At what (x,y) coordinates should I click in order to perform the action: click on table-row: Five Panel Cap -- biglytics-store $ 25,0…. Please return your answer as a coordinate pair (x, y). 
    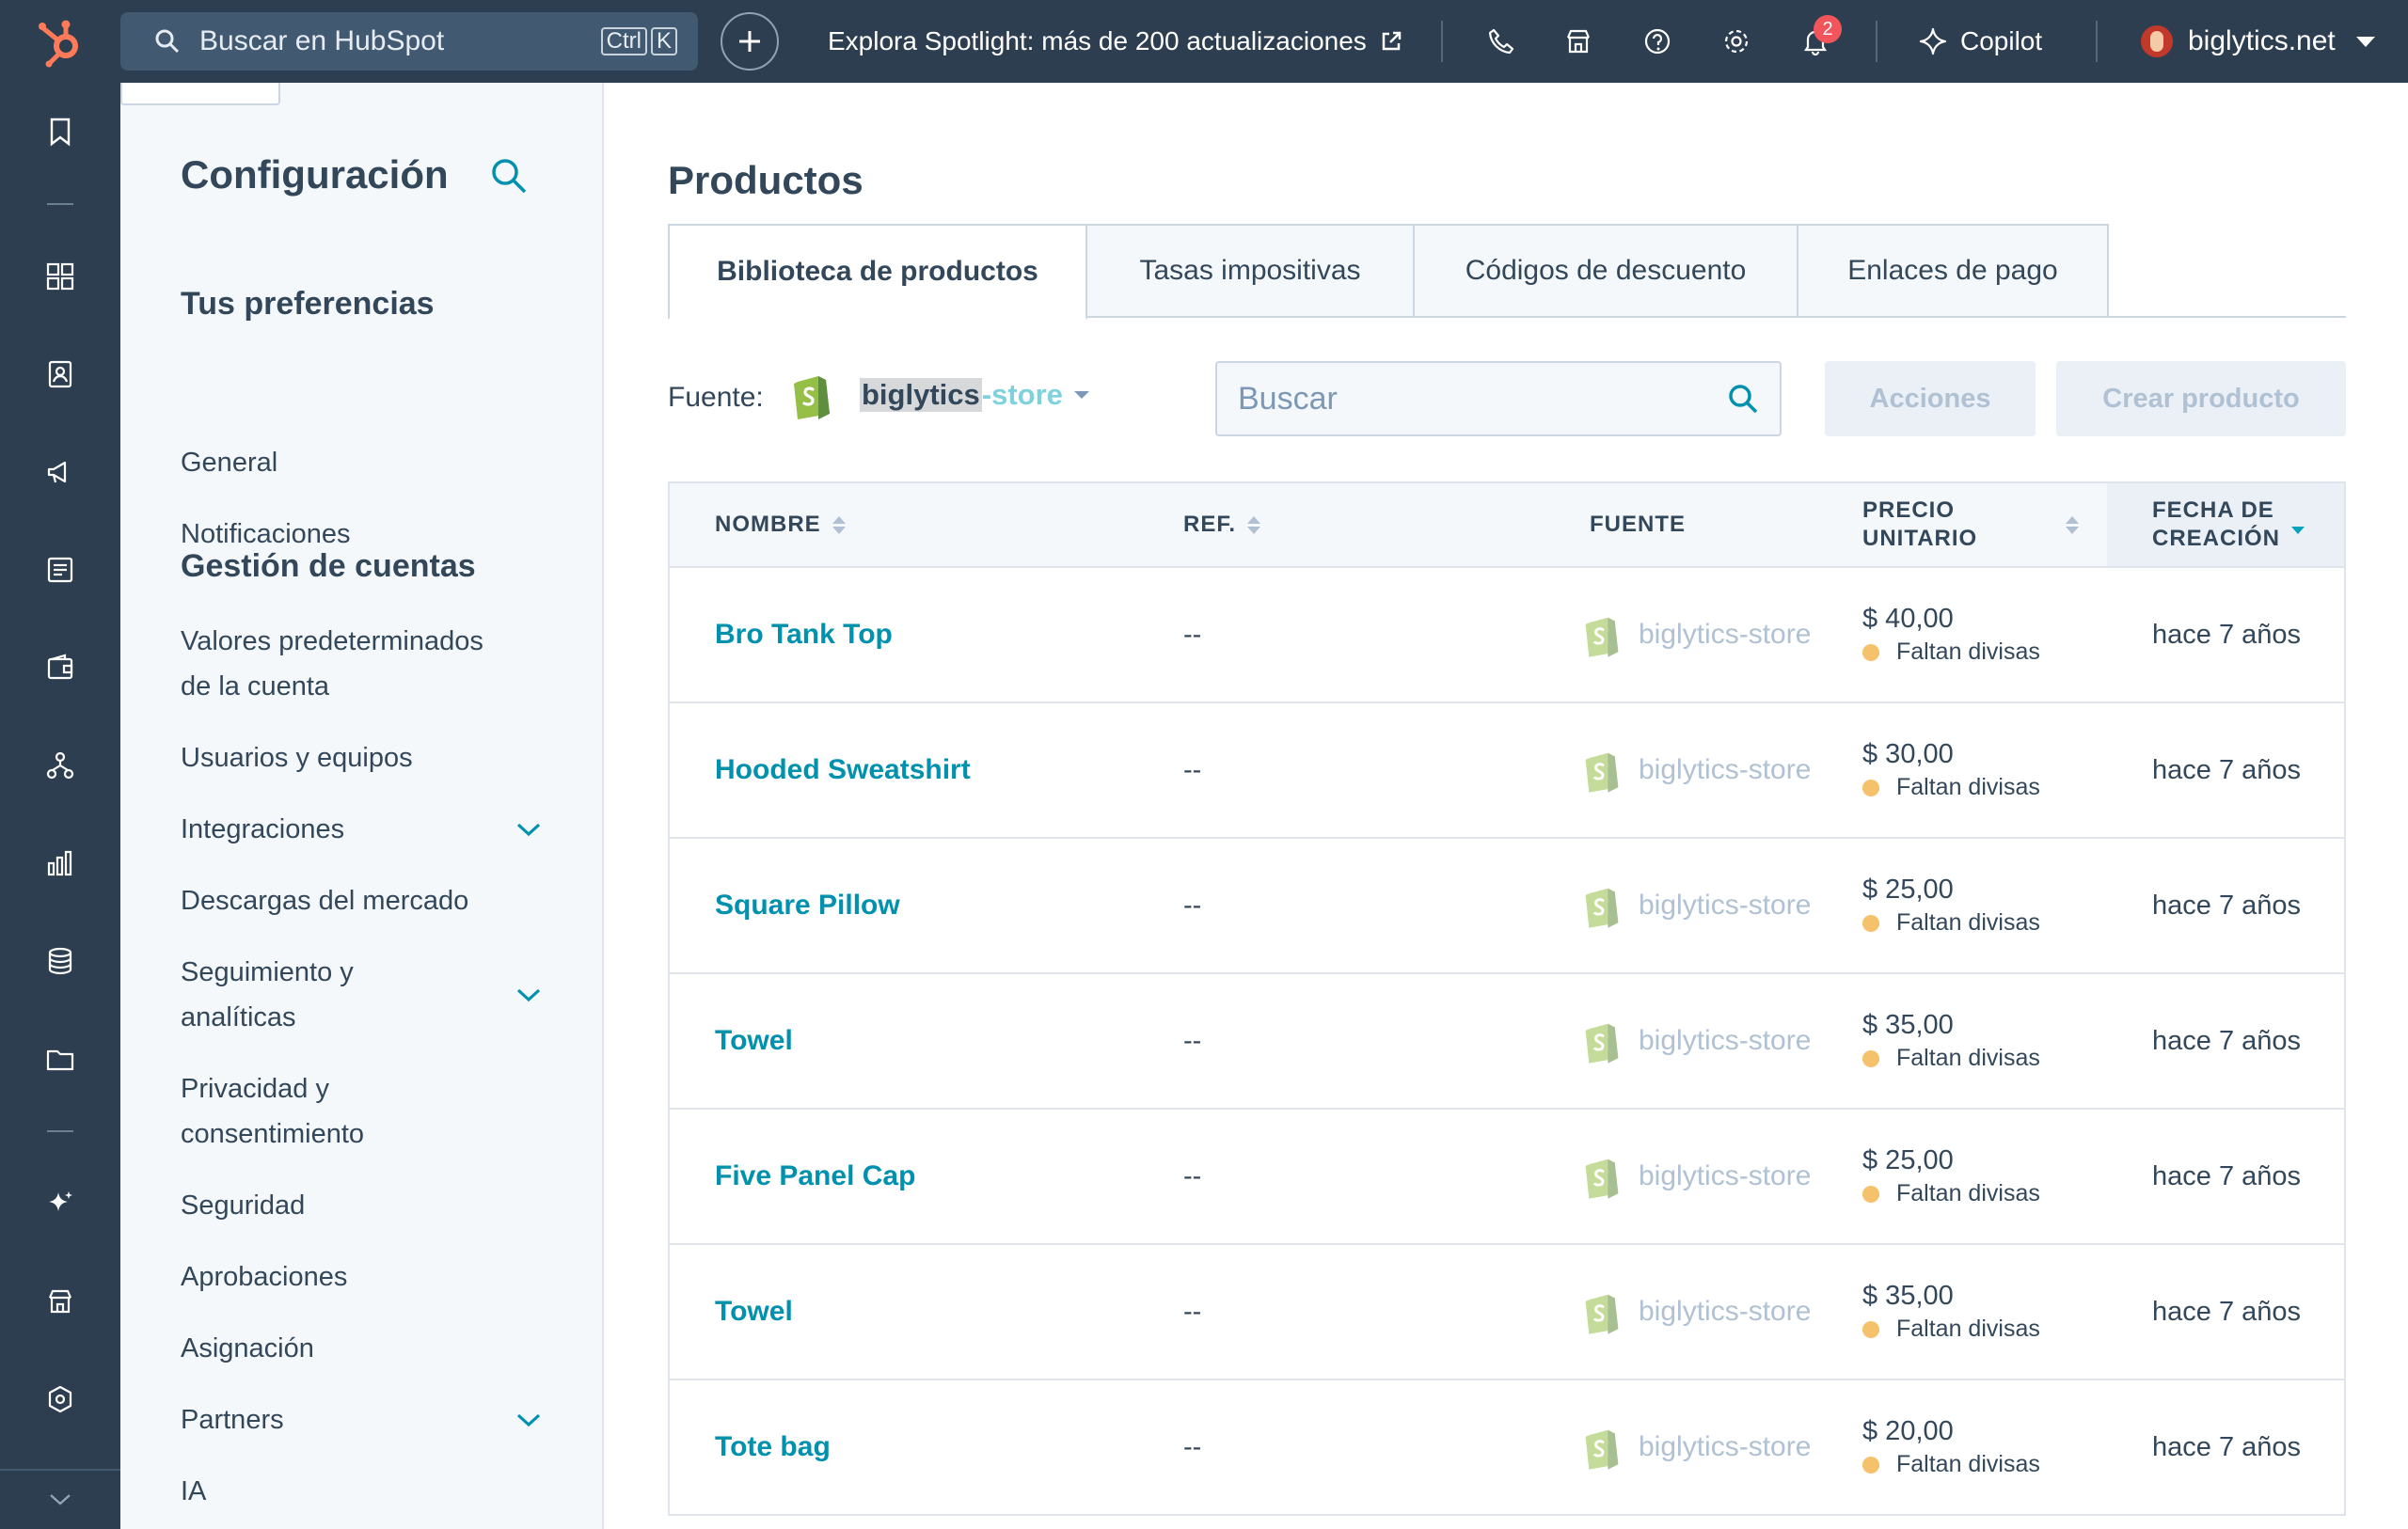
    Looking at the image, I should click on (1507, 1177).